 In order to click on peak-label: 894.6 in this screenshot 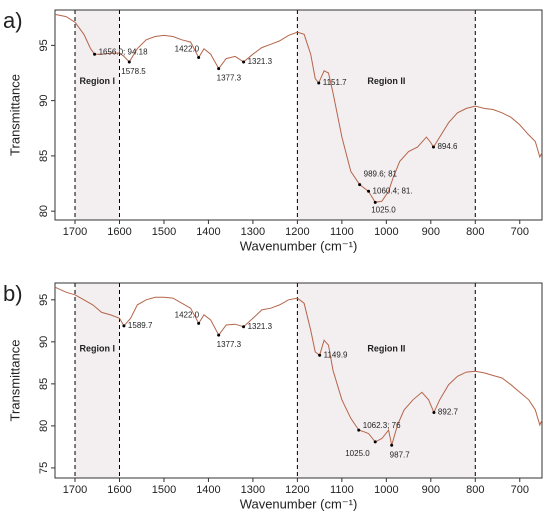, I will do `click(447, 146)`.